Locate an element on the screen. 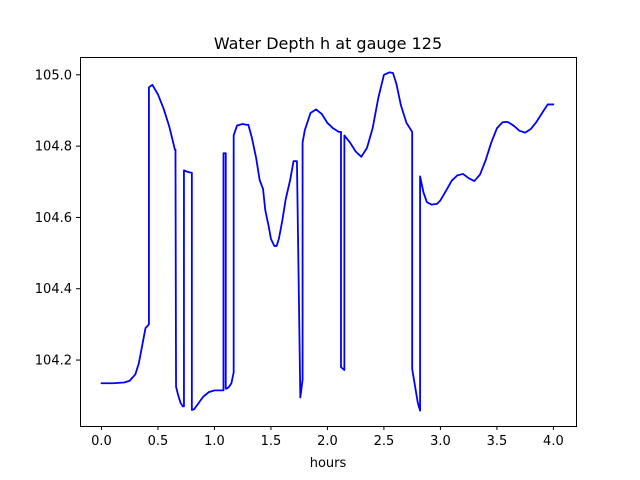  y-tick-label: 104.4 is located at coordinates (53, 289).